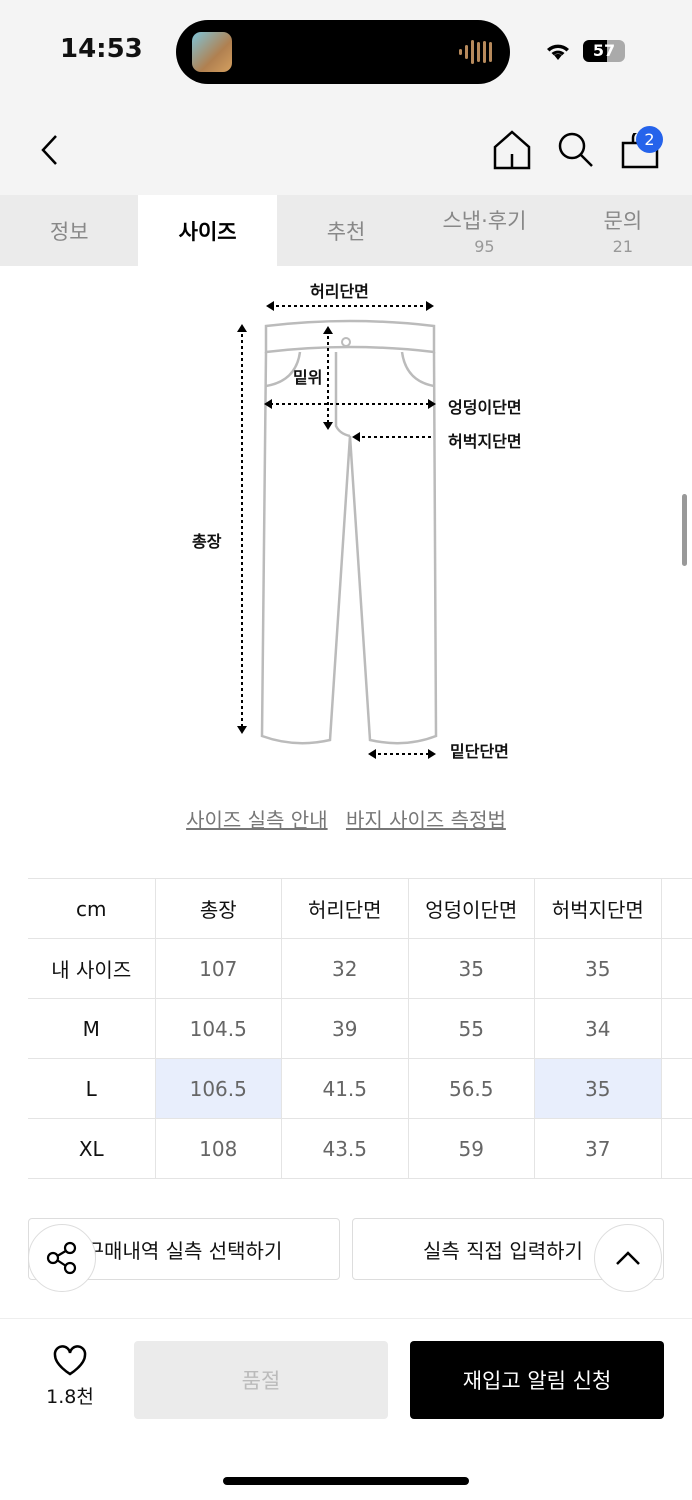 The height and width of the screenshot is (1500, 692). Describe the element at coordinates (484, 221) in the screenshot. I see `tab-label: 스냅·후기` at that location.